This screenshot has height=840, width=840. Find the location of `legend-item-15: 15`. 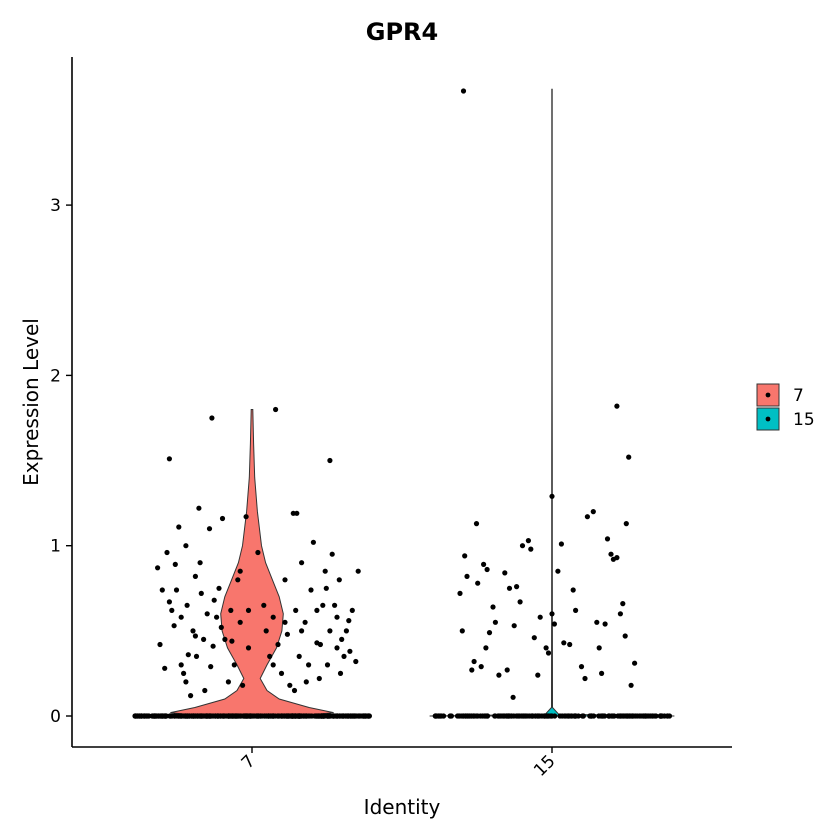

legend-item-15: 15 is located at coordinates (785, 419).